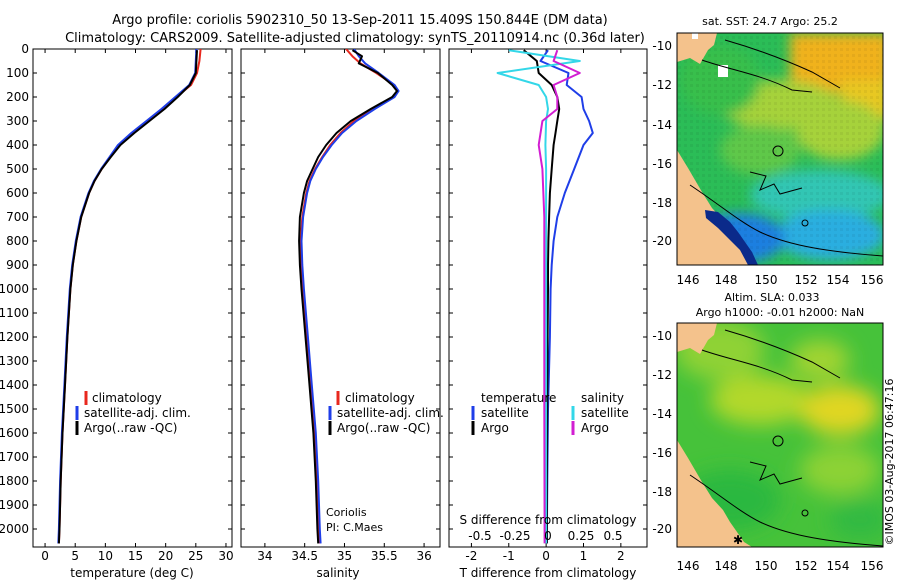 Image resolution: width=900 pixels, height=580 pixels. I want to click on x-tick-label: 34.5, so click(304, 556).